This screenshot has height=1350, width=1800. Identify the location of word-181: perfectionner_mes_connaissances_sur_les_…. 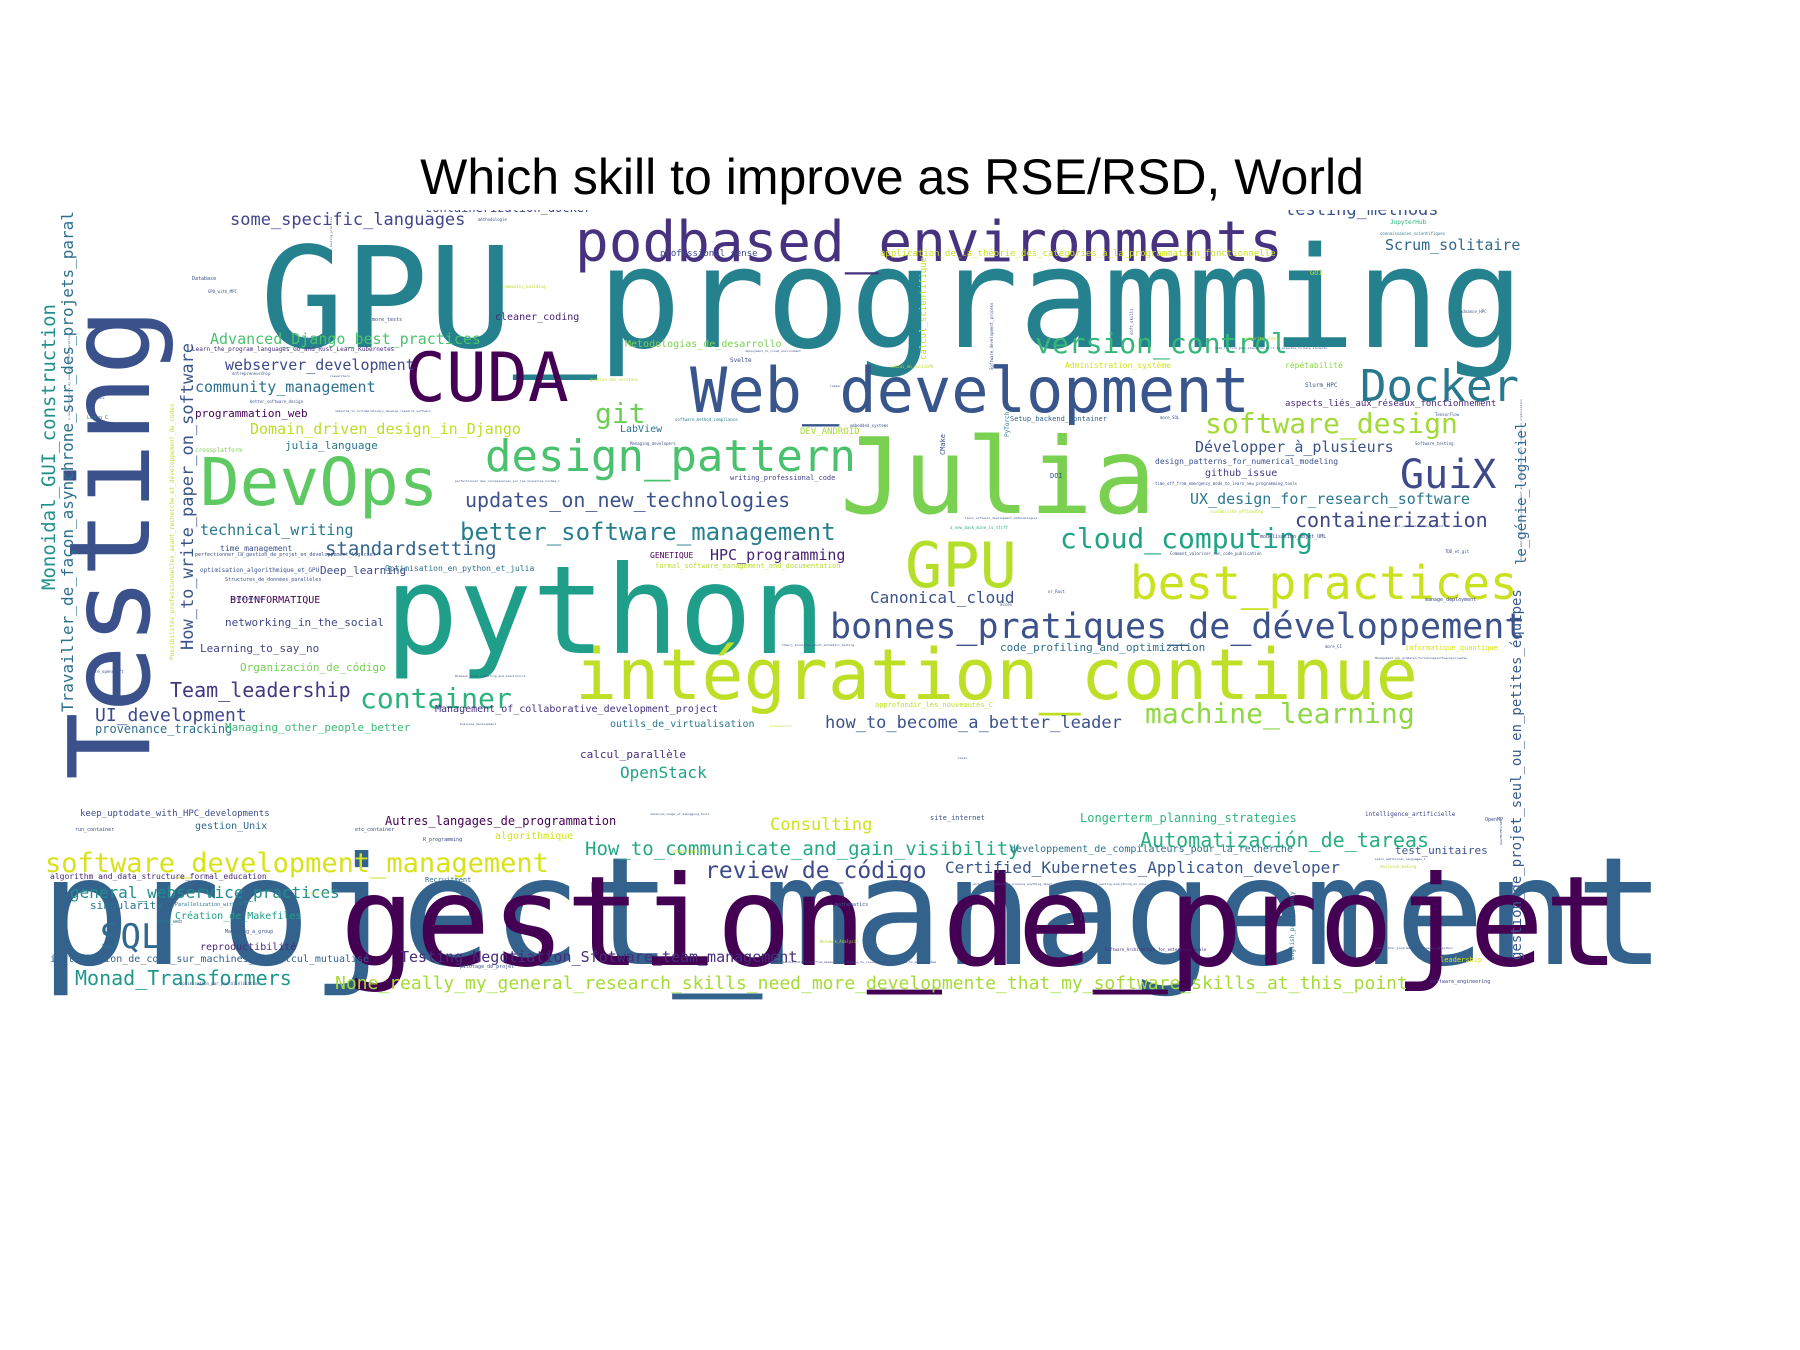
(507, 481).